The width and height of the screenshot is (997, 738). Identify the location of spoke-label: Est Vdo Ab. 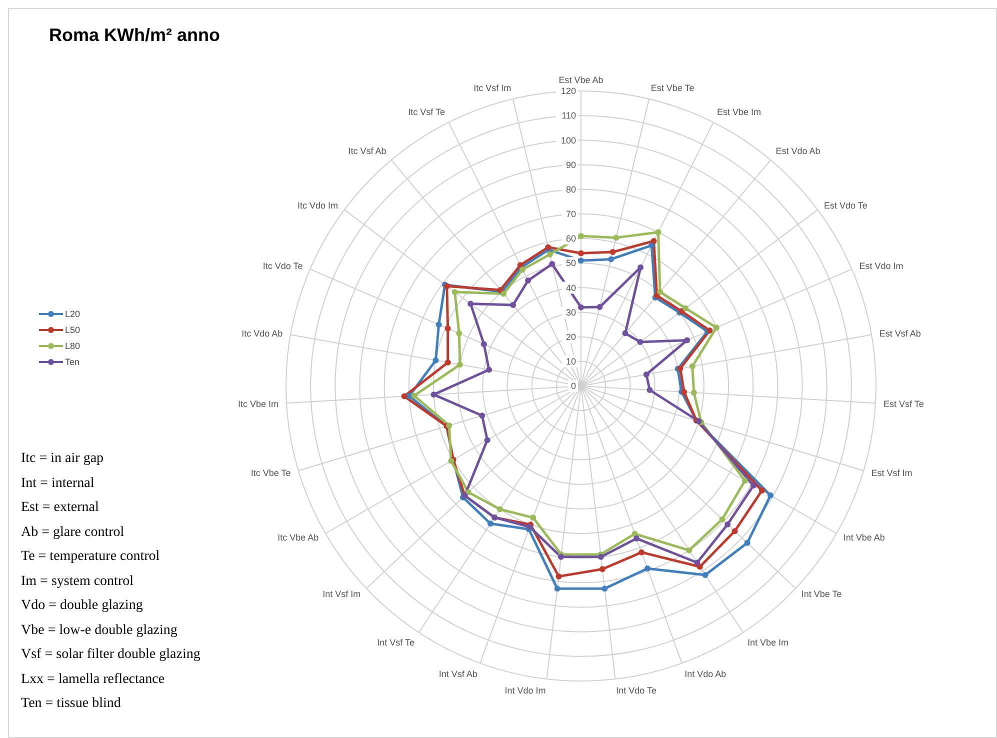
(798, 151).